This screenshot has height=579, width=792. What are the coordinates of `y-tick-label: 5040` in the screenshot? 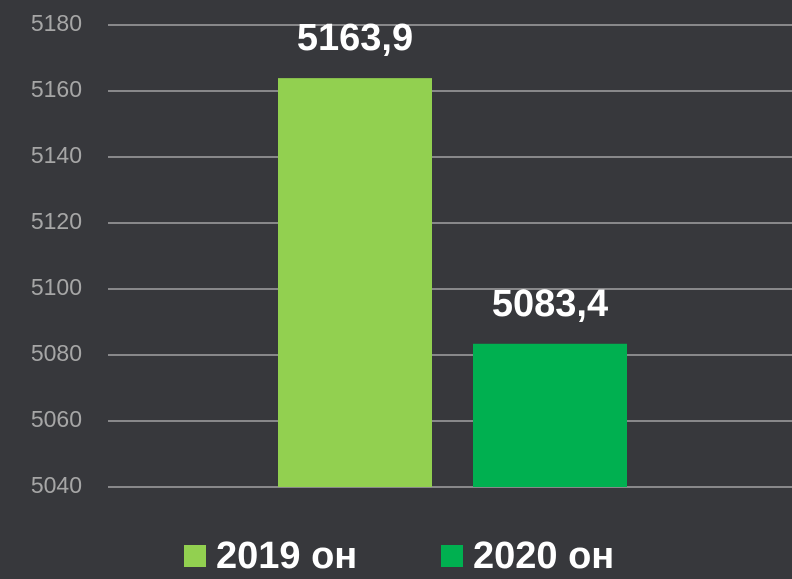 It's located at (56, 485).